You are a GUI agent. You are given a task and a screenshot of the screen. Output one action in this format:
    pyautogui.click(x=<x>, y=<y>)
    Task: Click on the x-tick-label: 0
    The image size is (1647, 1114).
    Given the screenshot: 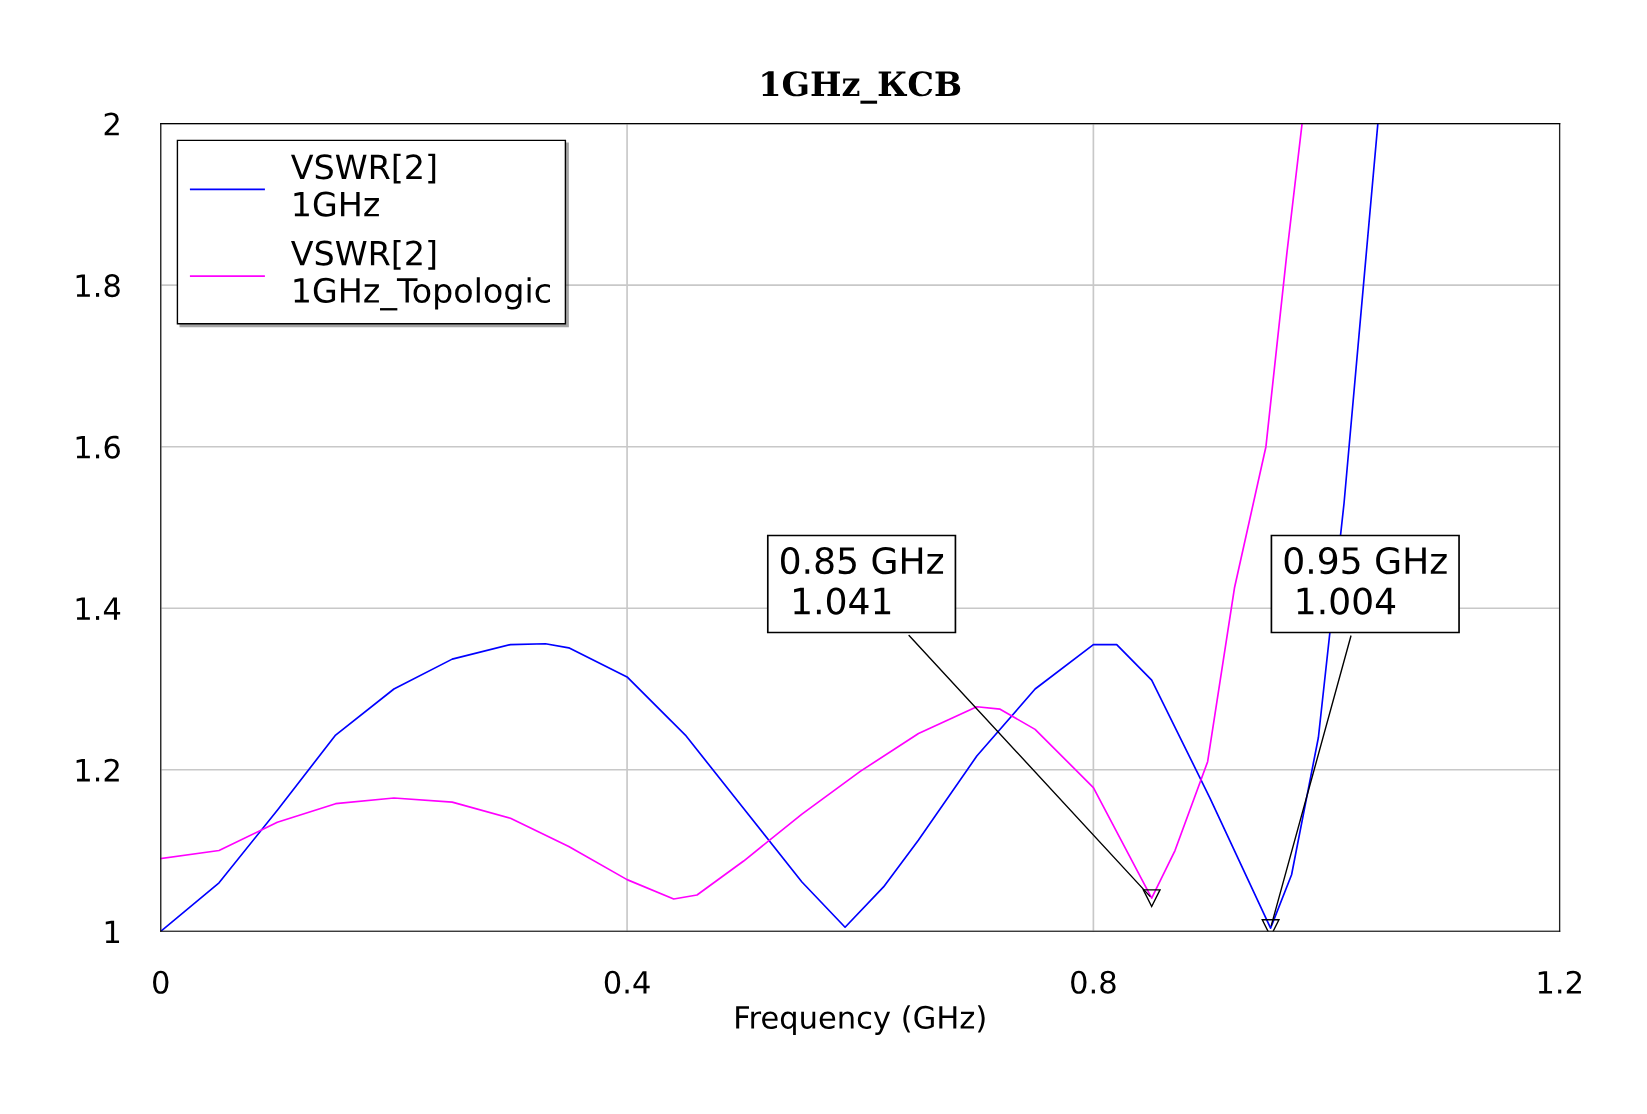 What is the action you would take?
    pyautogui.click(x=161, y=982)
    